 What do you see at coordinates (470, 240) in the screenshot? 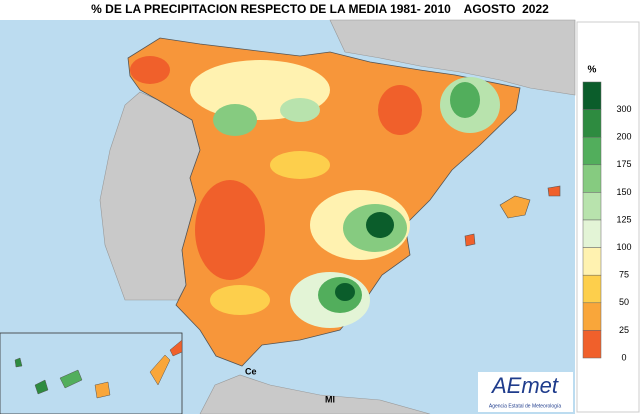
I see `ibiza` at bounding box center [470, 240].